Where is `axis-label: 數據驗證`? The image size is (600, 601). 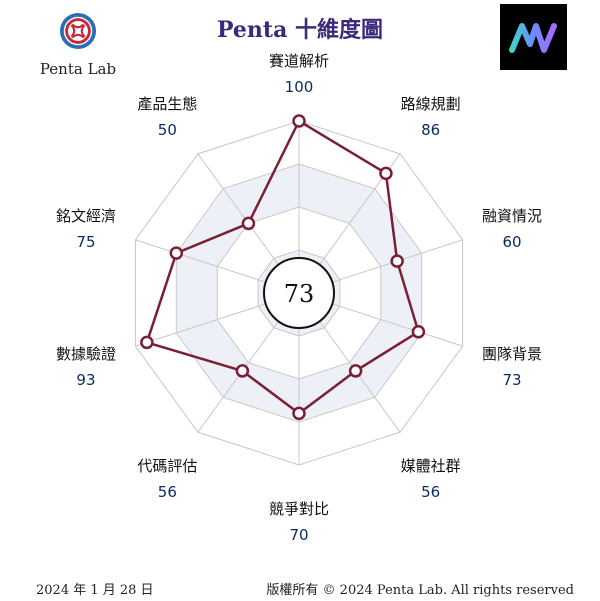 axis-label: 數據驗證 is located at coordinates (86, 354).